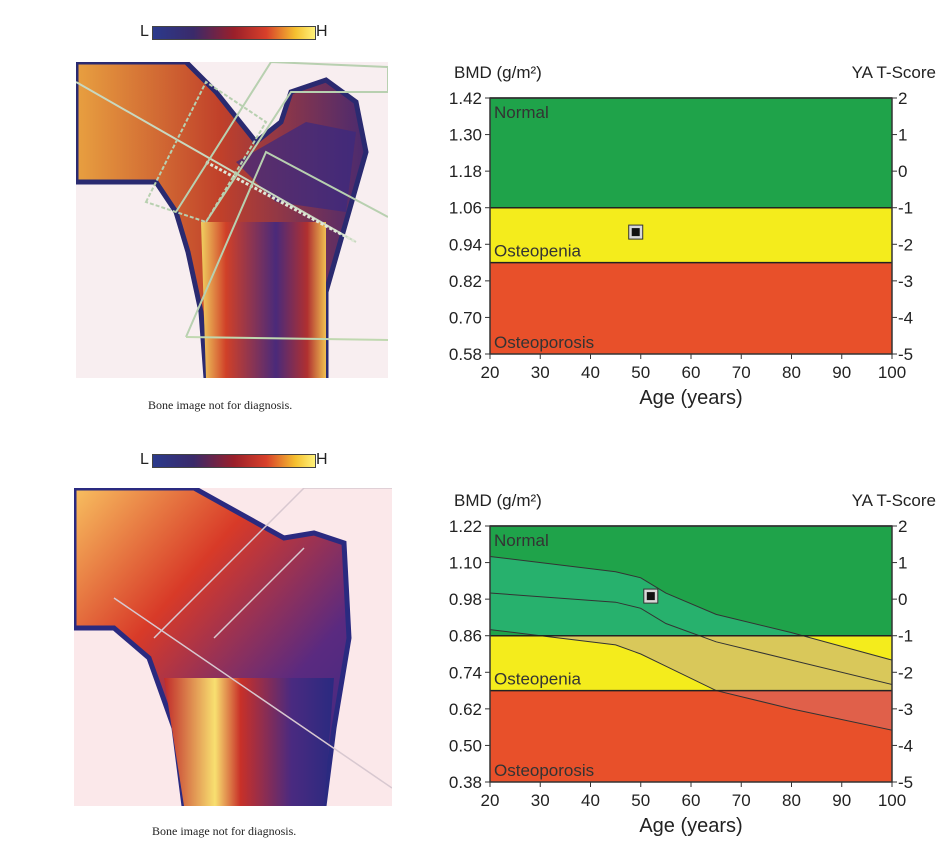  I want to click on colorbar-bottom: L H, so click(235, 459).